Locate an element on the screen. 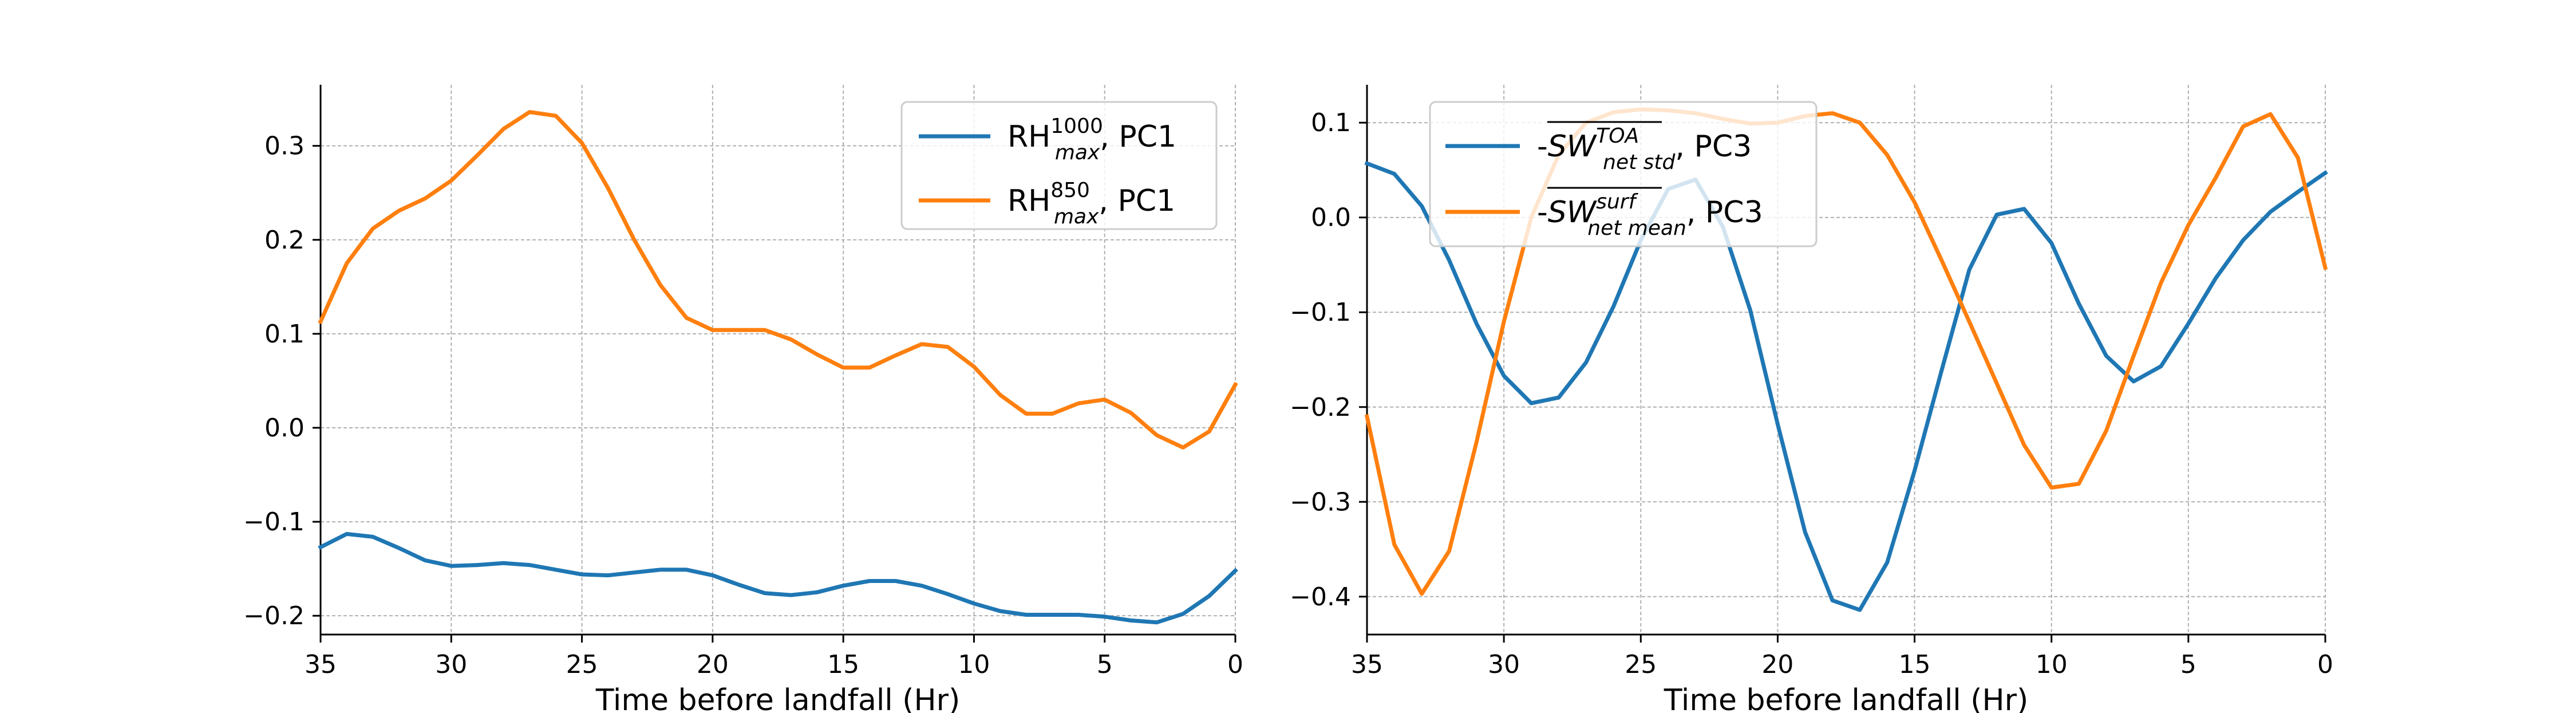 The height and width of the screenshot is (713, 2576). legend-subscript: net std is located at coordinates (1639, 162).